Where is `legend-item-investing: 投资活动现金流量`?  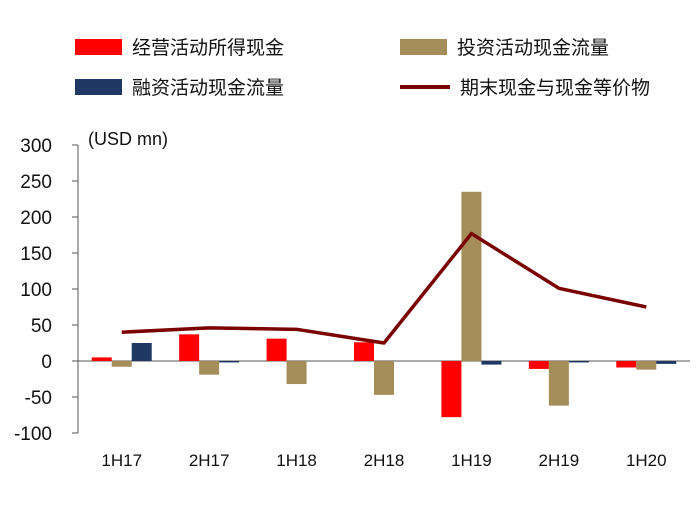
legend-item-investing: 投资活动现金流量 is located at coordinates (504, 46).